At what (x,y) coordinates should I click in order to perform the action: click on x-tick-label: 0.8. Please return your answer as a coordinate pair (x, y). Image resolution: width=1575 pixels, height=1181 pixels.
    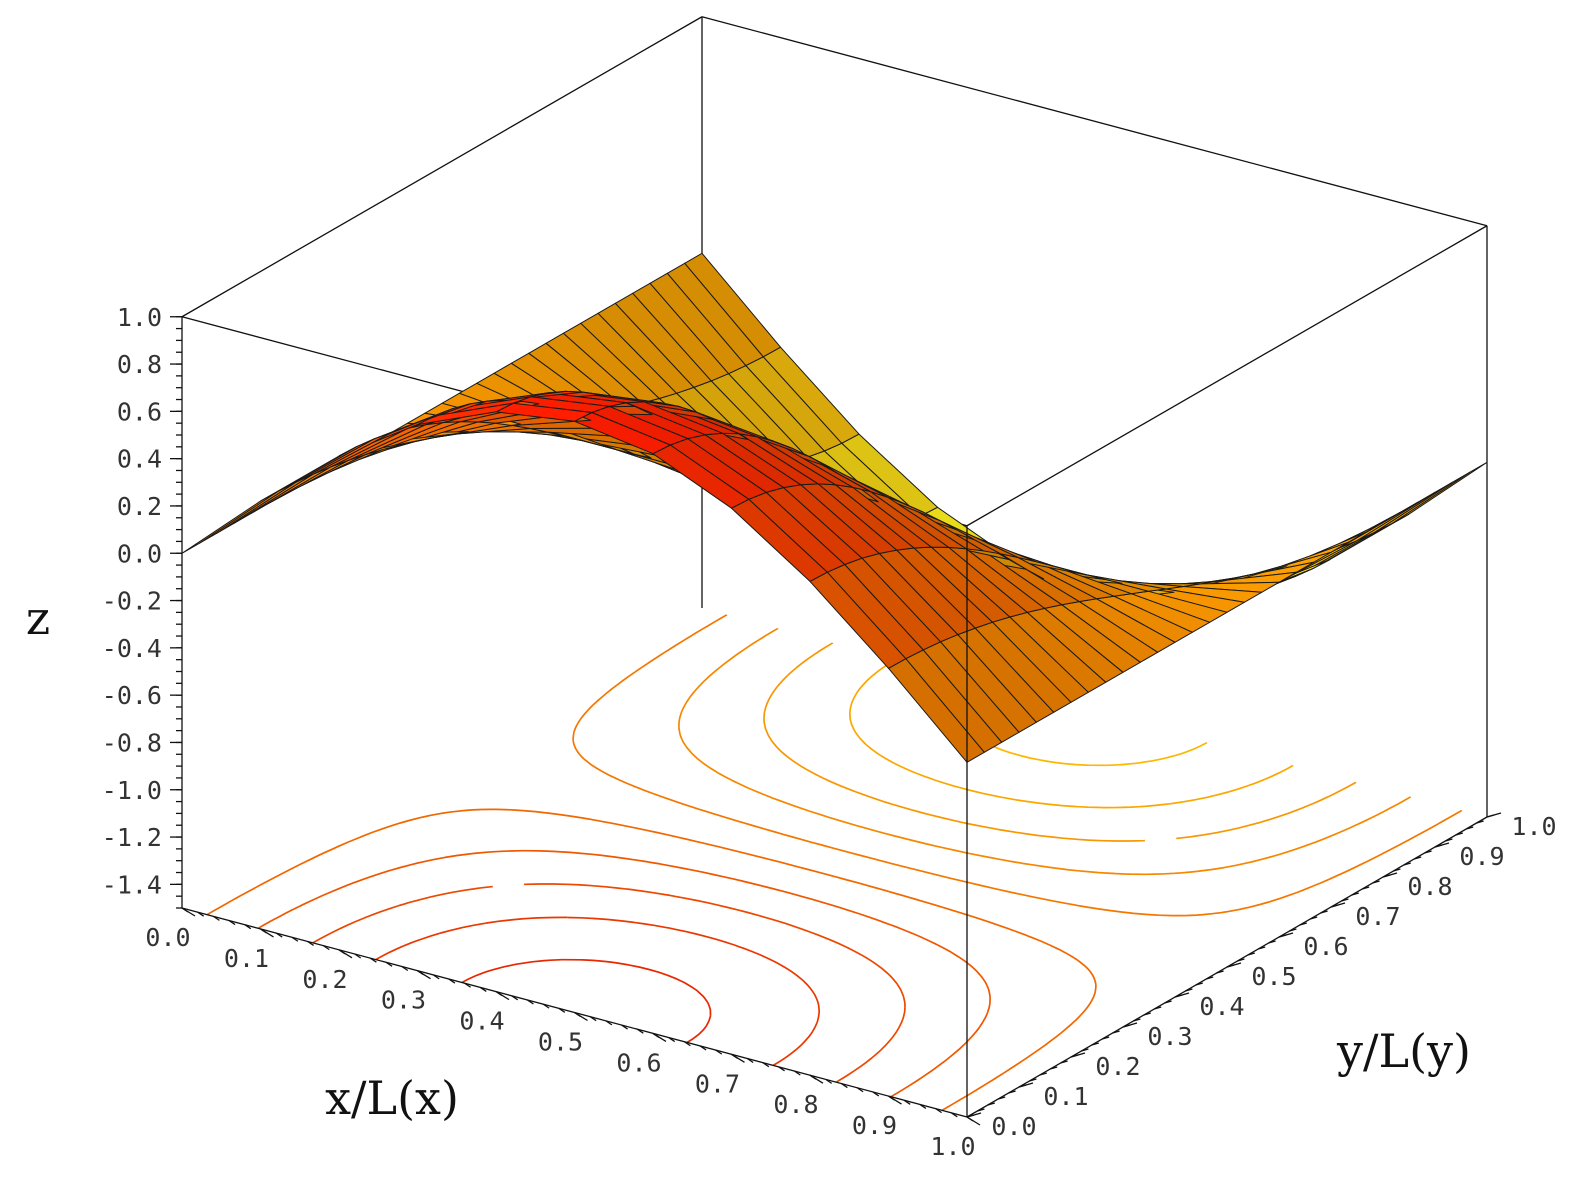
    Looking at the image, I should click on (795, 1104).